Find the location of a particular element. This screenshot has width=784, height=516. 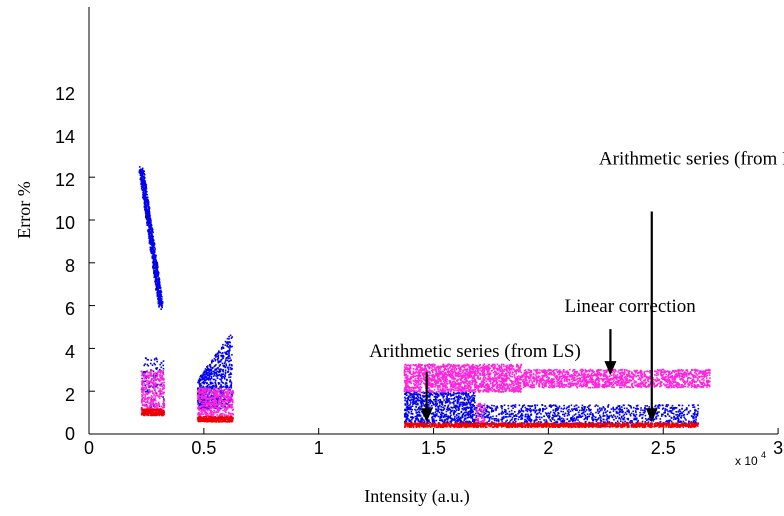

series-red is located at coordinates (420, 418).